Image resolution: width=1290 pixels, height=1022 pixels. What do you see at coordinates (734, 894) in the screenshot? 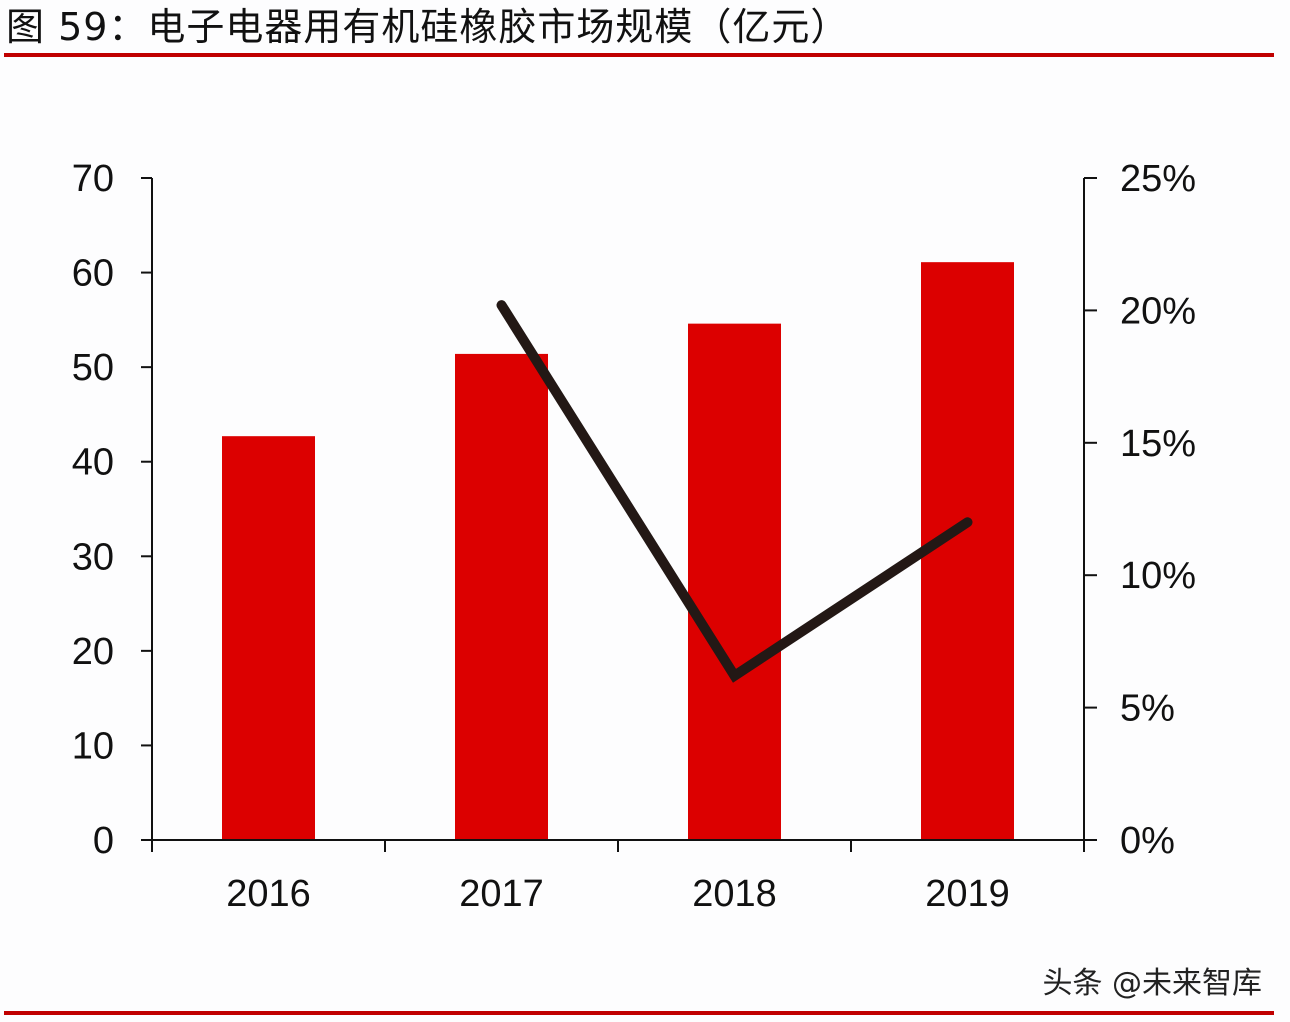
I see `x-tick-label: 2018` at bounding box center [734, 894].